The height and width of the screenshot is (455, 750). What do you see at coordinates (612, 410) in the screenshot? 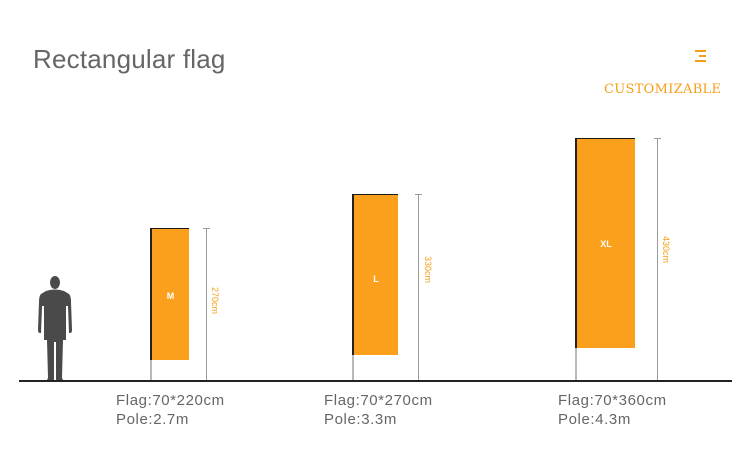
I see `flag-spec: Flag:70*360cm Pole:4.3m` at bounding box center [612, 410].